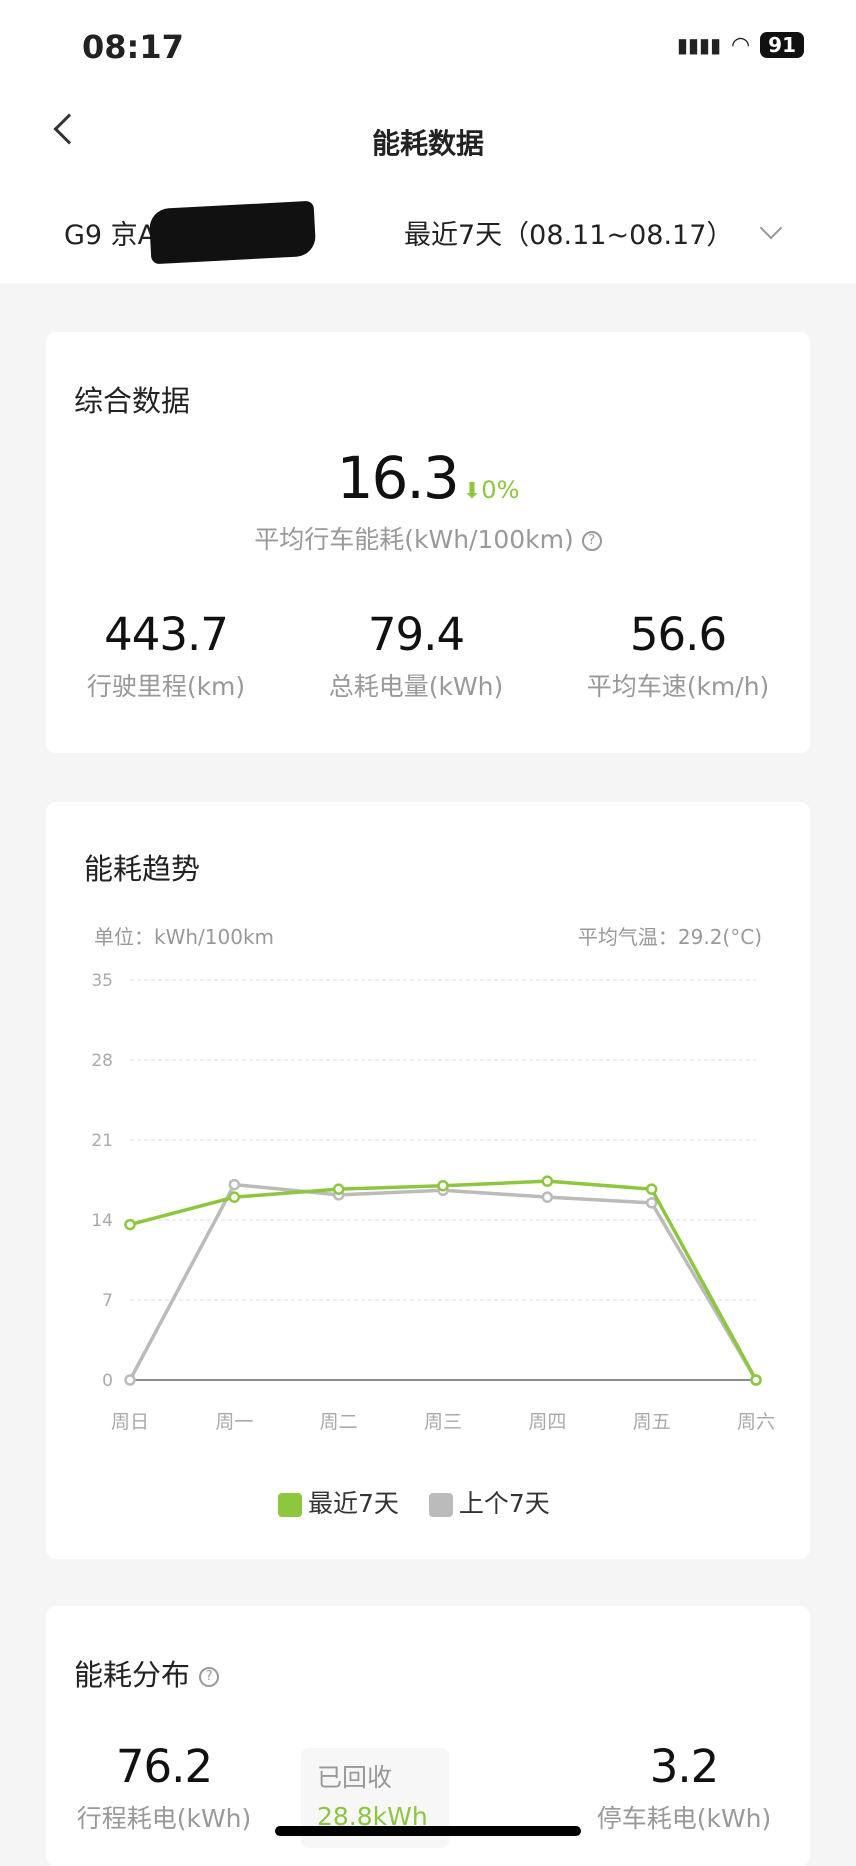 This screenshot has height=1866, width=856. I want to click on distribution-title-text: 能耗分布, so click(132, 1675).